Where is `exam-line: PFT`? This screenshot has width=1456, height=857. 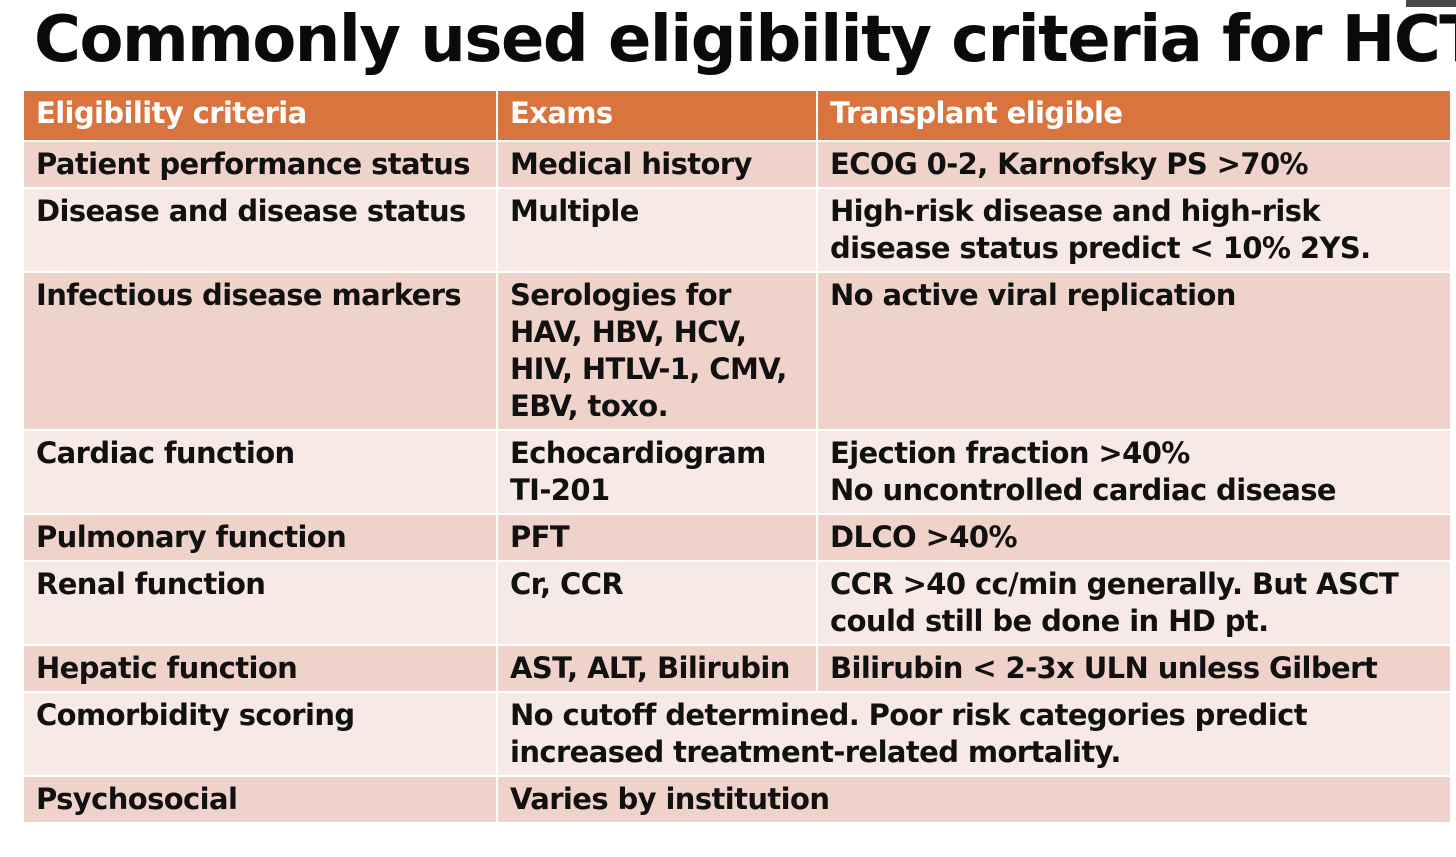
exam-line: PFT is located at coordinates (540, 537).